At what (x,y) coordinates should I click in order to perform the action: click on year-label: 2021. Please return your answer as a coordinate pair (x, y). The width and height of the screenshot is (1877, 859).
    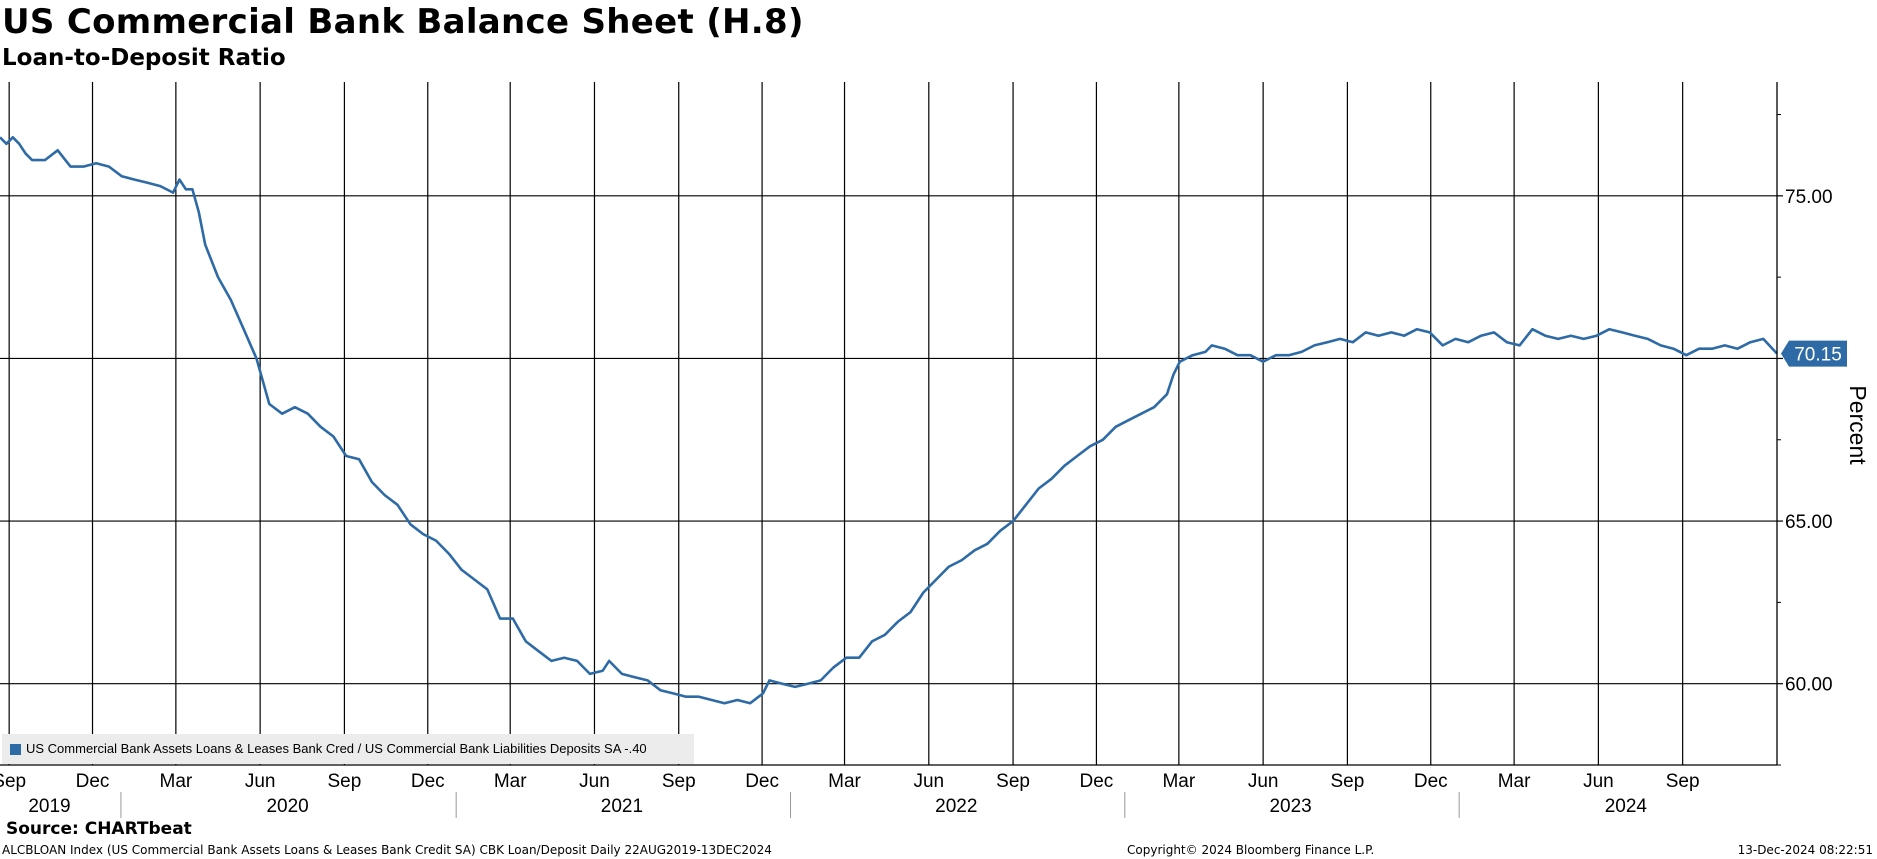
    Looking at the image, I should click on (622, 806).